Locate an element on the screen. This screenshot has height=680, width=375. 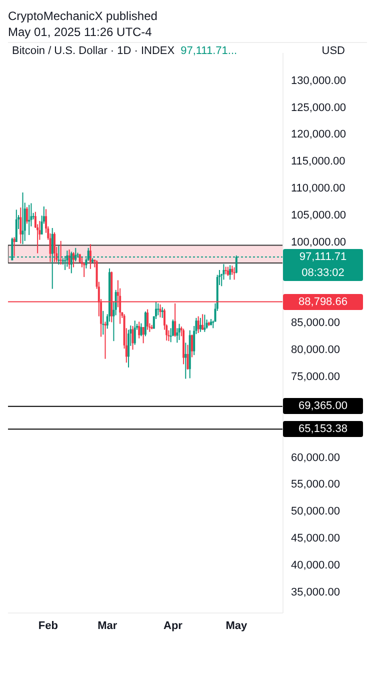
y-tick-label: 100,000.00 is located at coordinates (318, 242).